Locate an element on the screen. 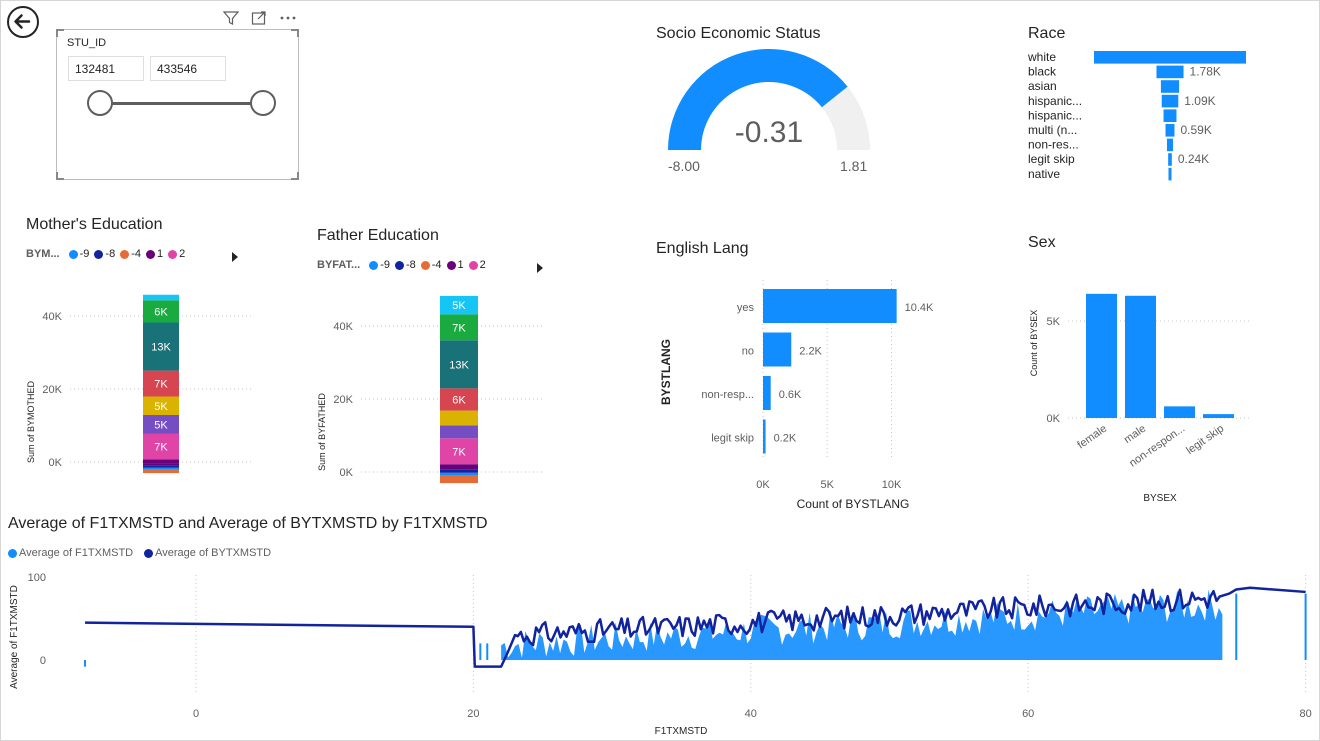 The width and height of the screenshot is (1320, 741). bar-data-label: 2.2K is located at coordinates (810, 352).